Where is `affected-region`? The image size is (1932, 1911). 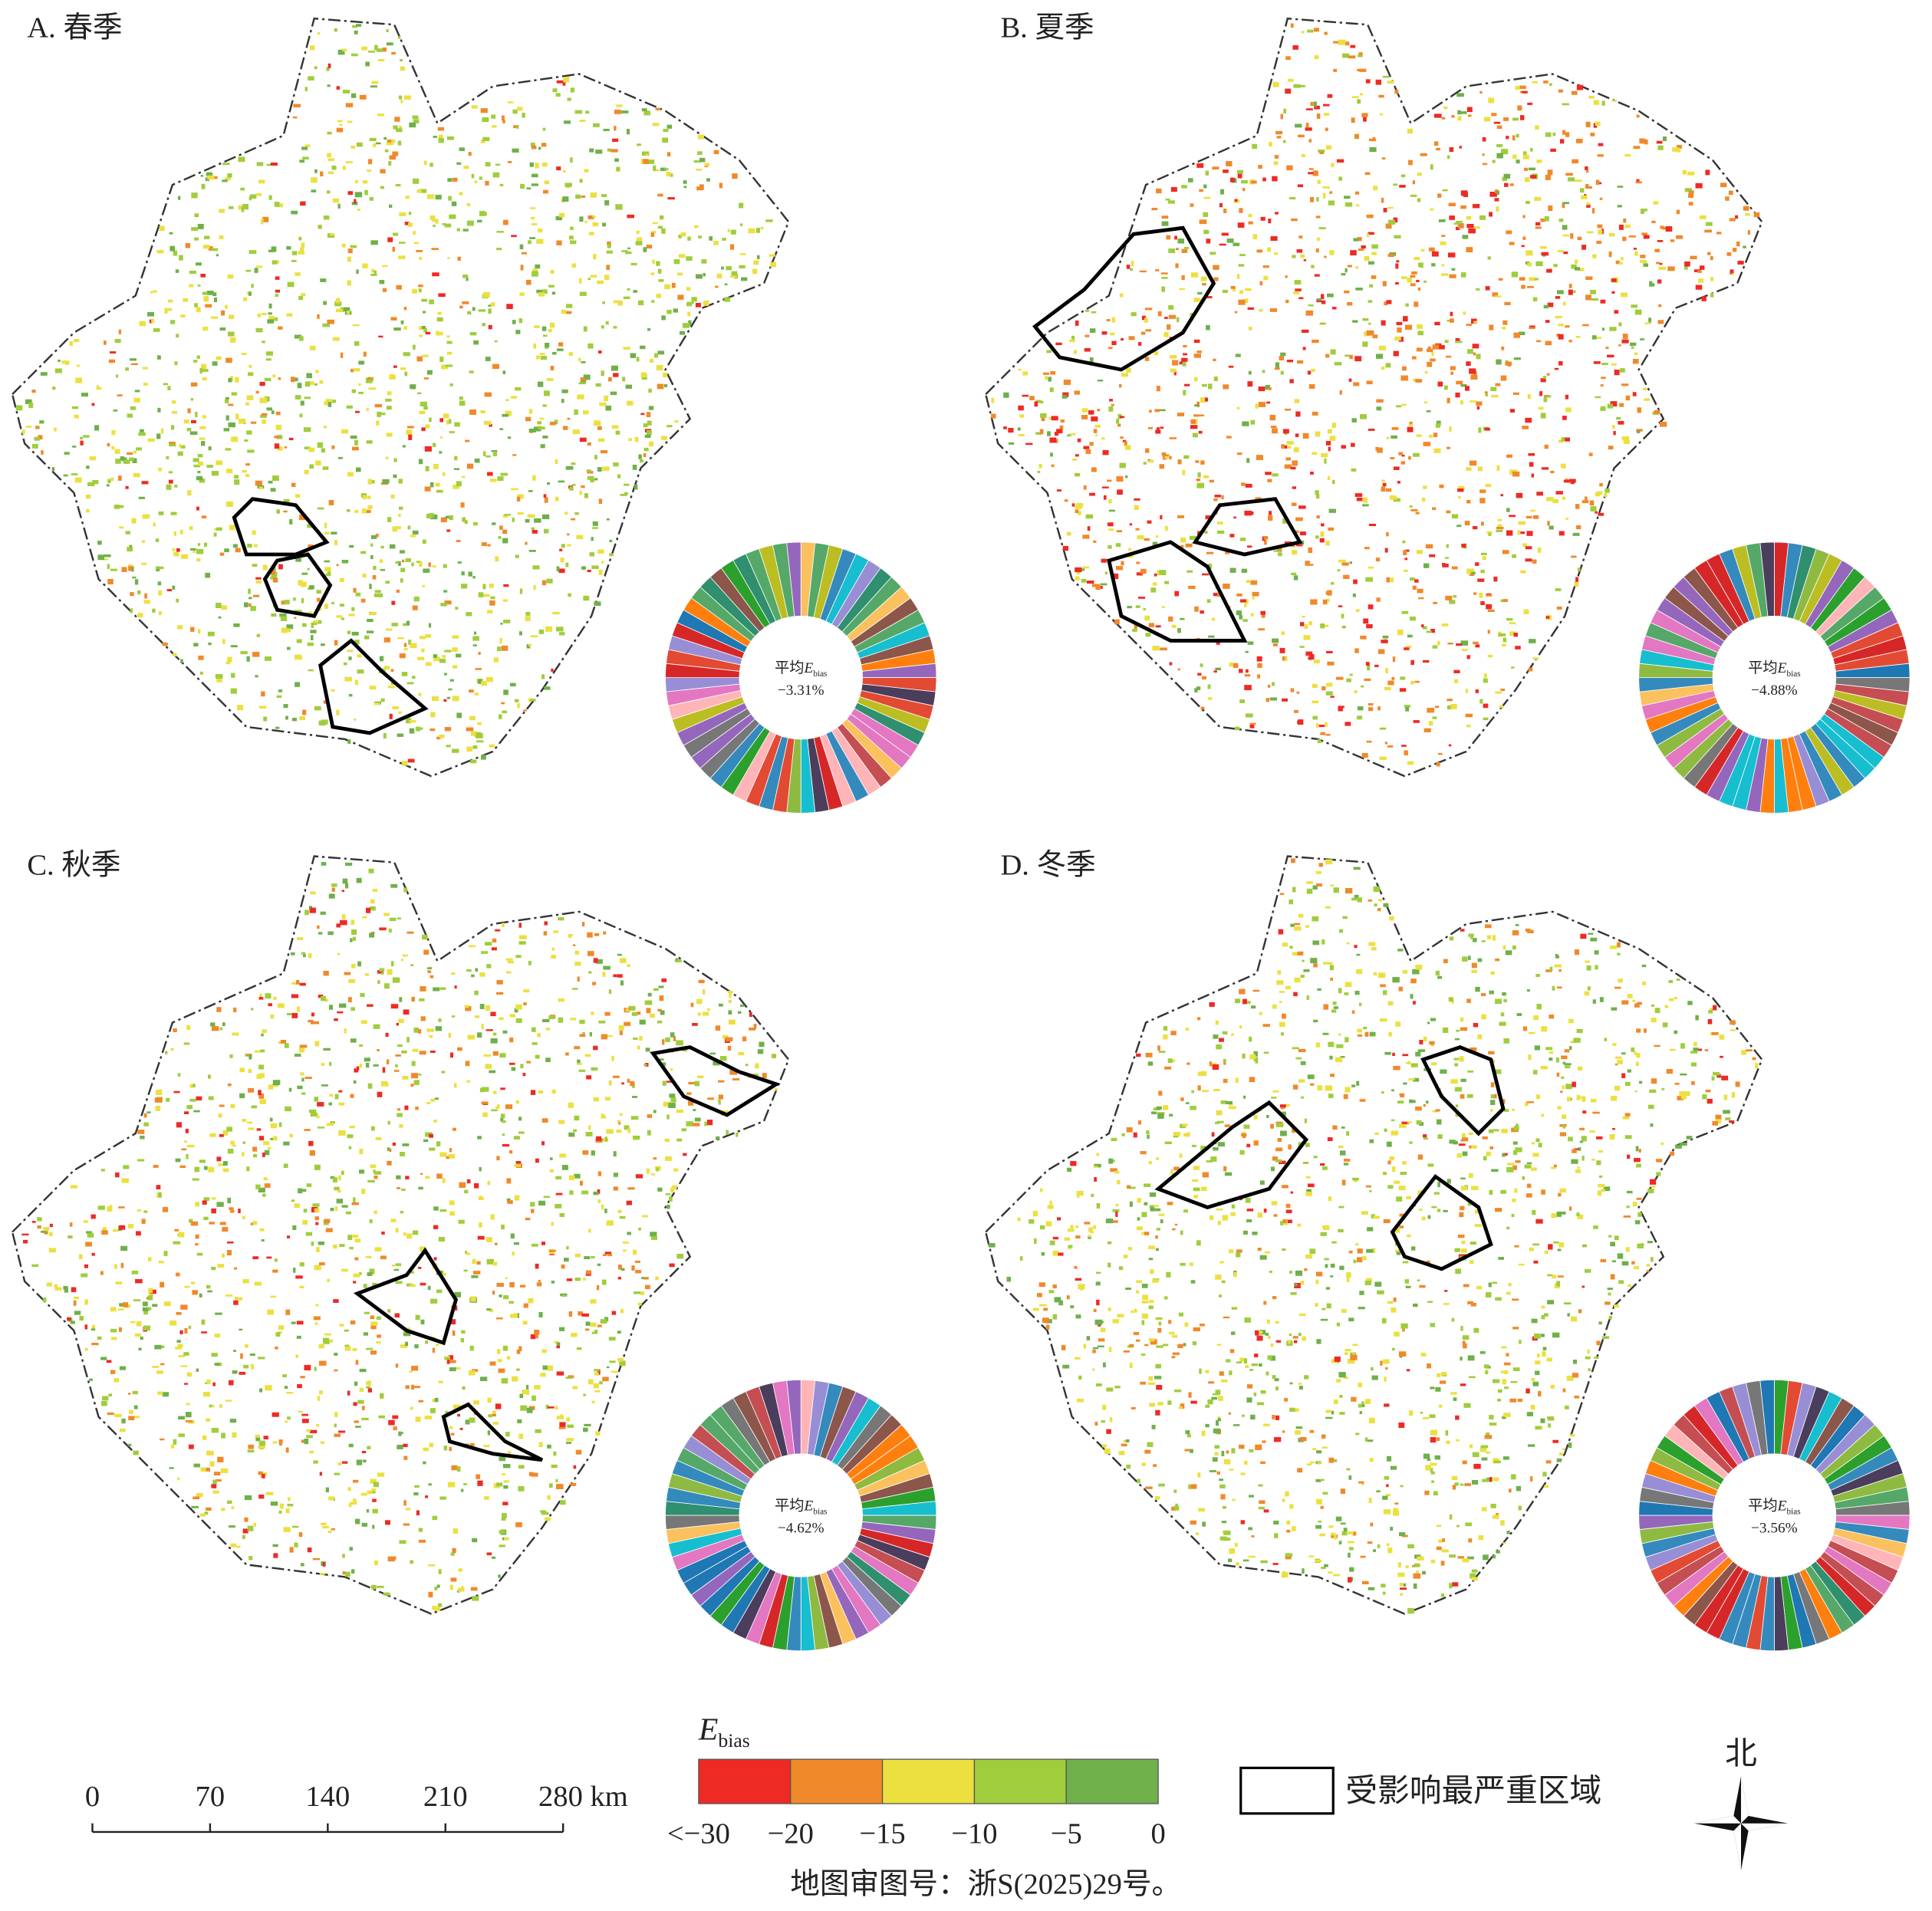
affected-region is located at coordinates (373, 687).